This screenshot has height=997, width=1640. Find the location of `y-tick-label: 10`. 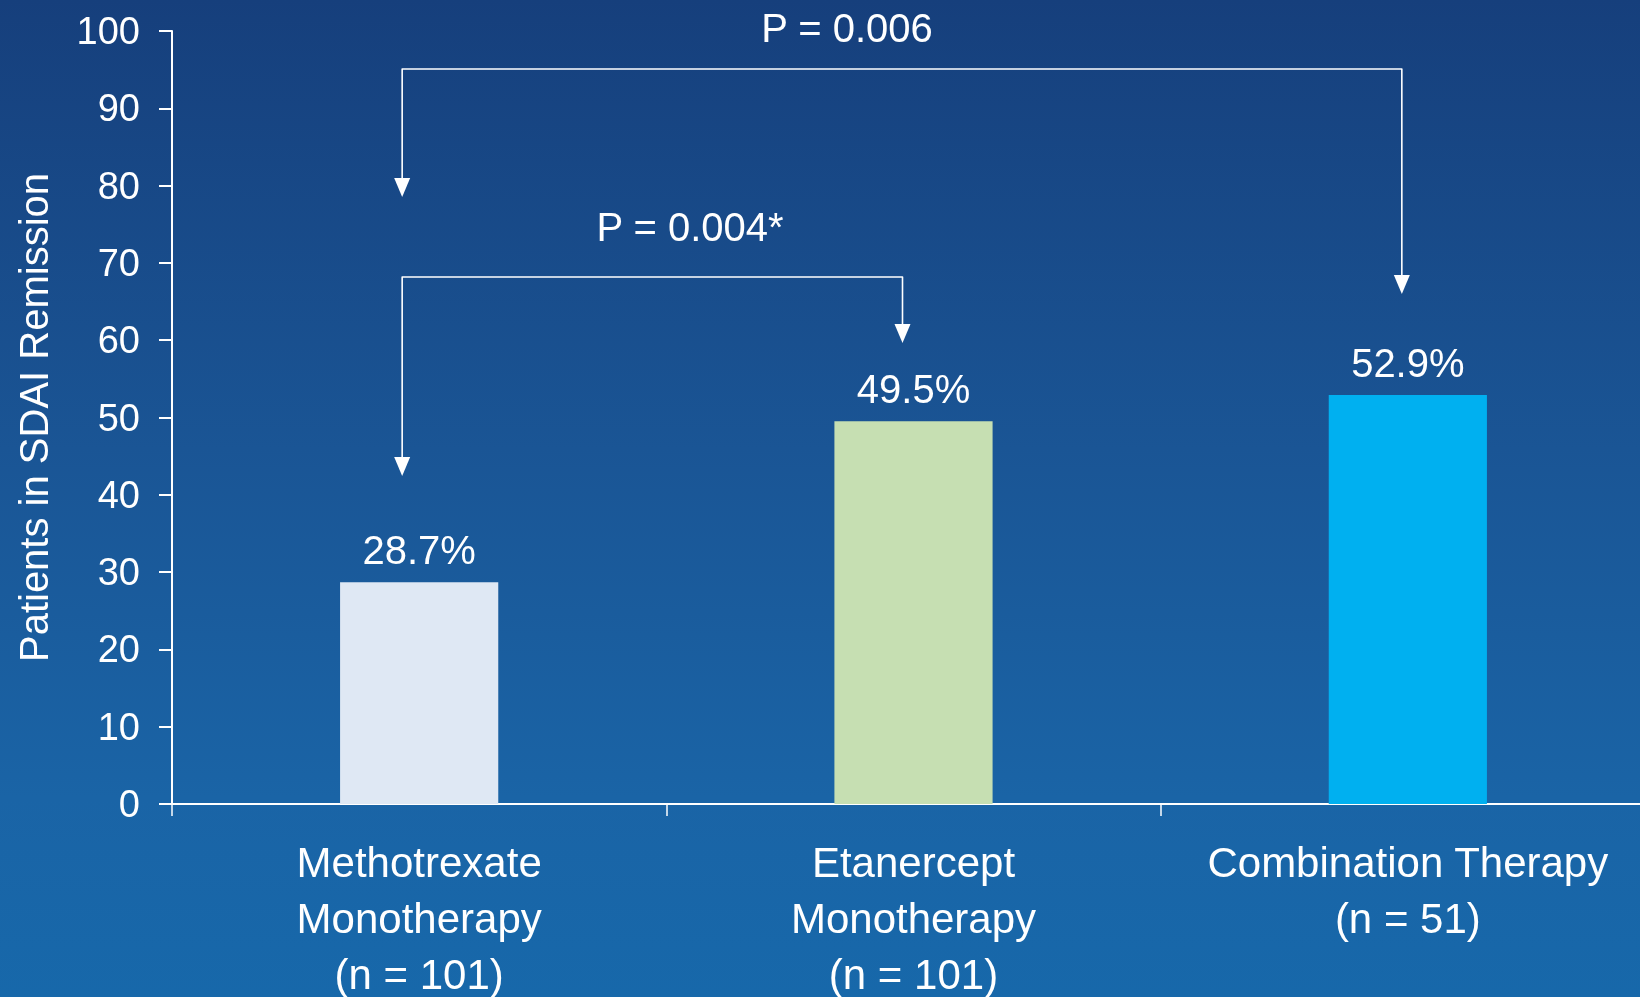

y-tick-label: 10 is located at coordinates (118, 726).